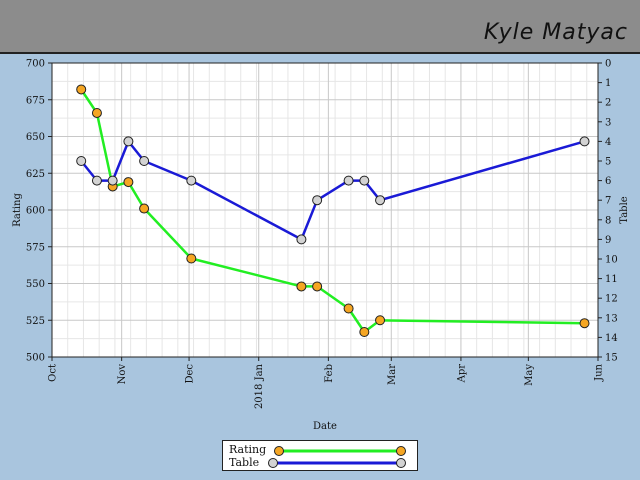 The height and width of the screenshot is (480, 640). I want to click on y-right-tick-label: 14, so click(611, 338).